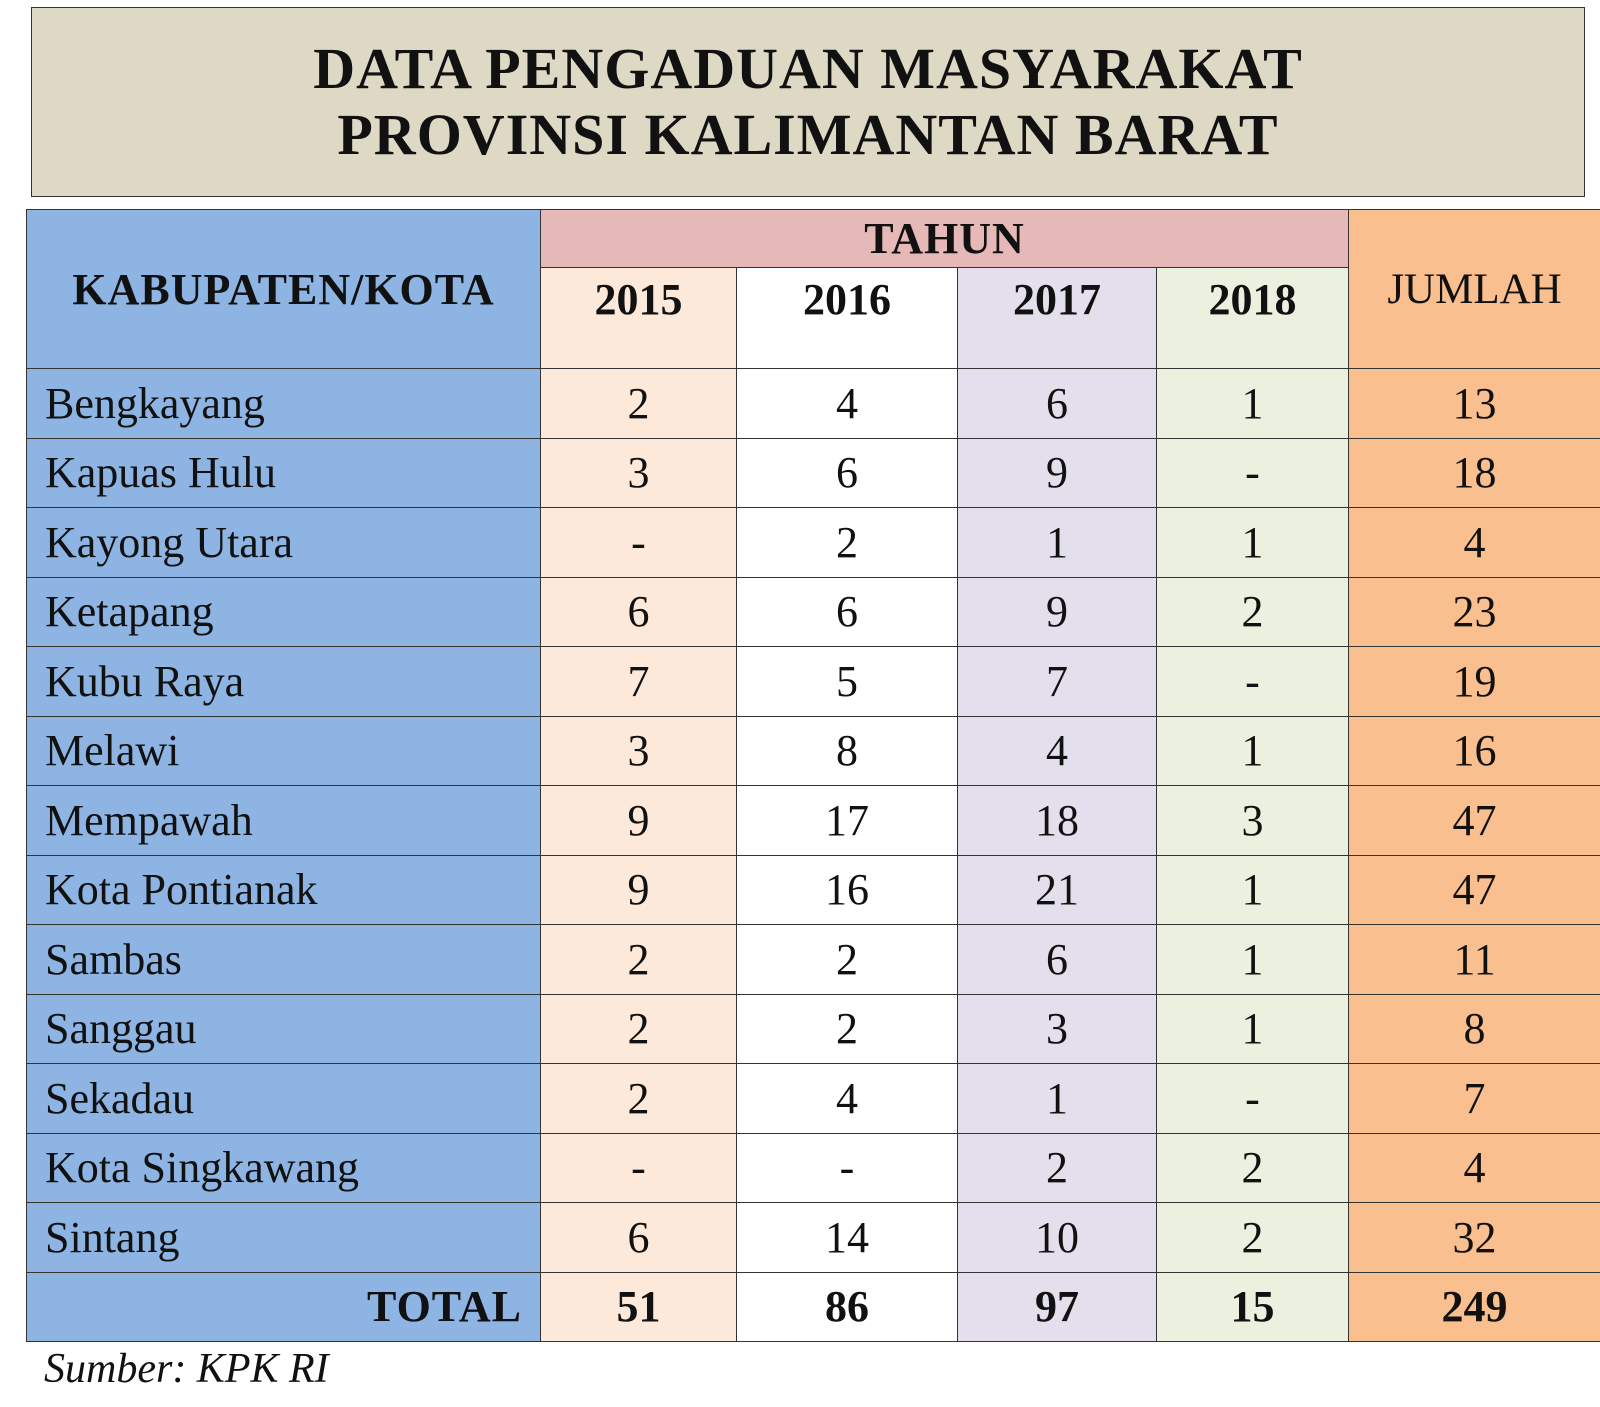  Describe the element at coordinates (283, 1237) in the screenshot. I see `region-name: Sintang` at that location.